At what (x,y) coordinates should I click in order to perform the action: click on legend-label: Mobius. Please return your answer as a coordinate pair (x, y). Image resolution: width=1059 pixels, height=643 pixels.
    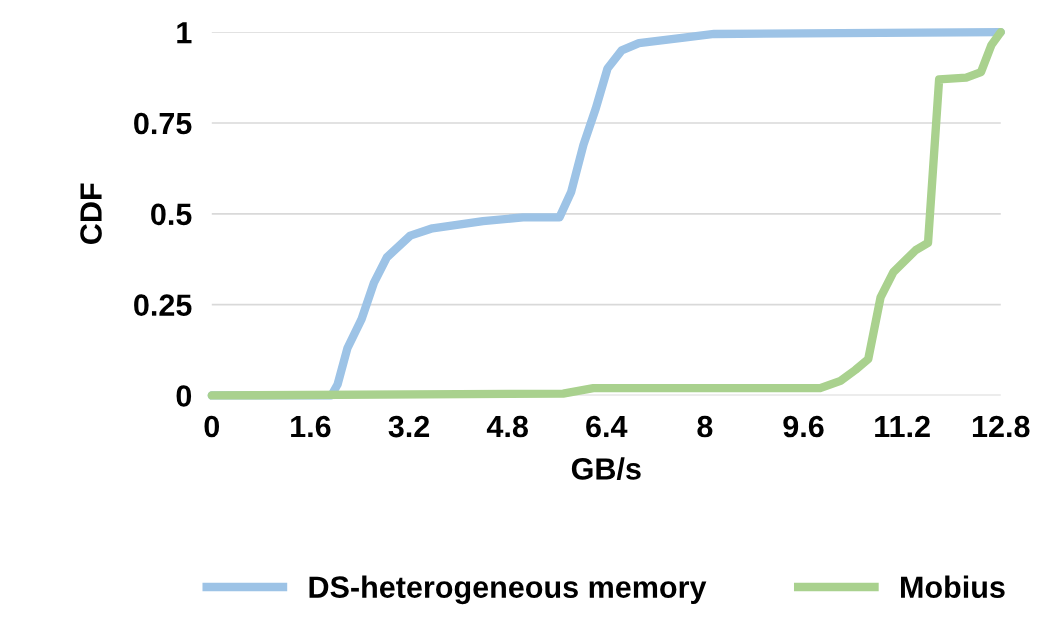
    Looking at the image, I should click on (953, 586).